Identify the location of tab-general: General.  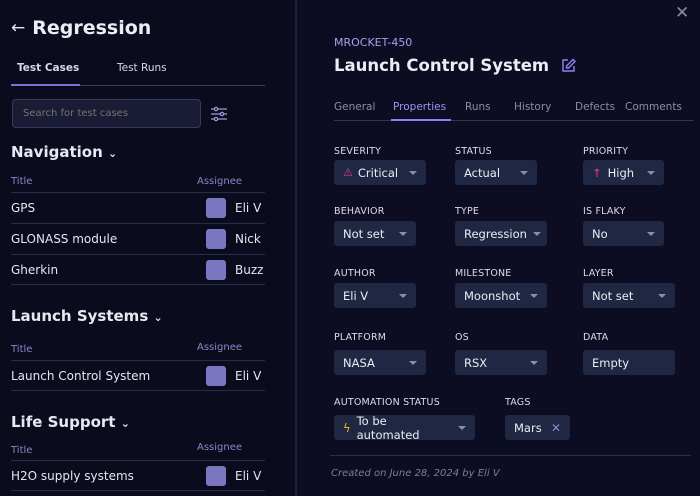
(355, 107).